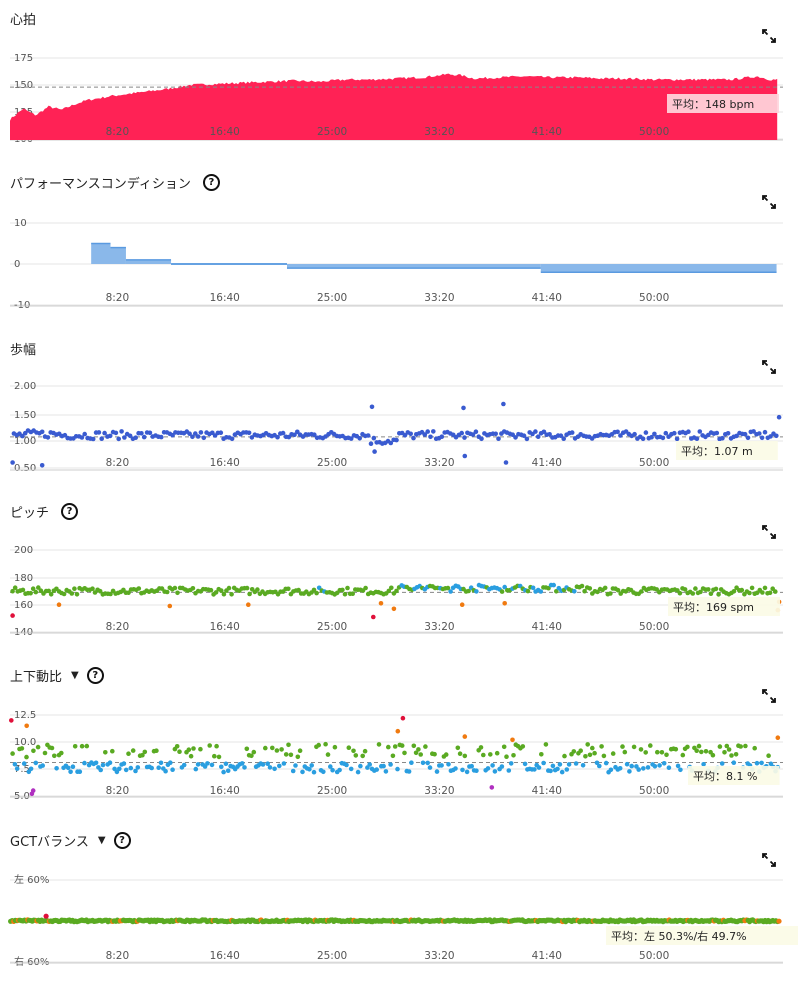 The width and height of the screenshot is (798, 982). Describe the element at coordinates (225, 132) in the screenshot. I see `x-tick-label: 16:40` at that location.